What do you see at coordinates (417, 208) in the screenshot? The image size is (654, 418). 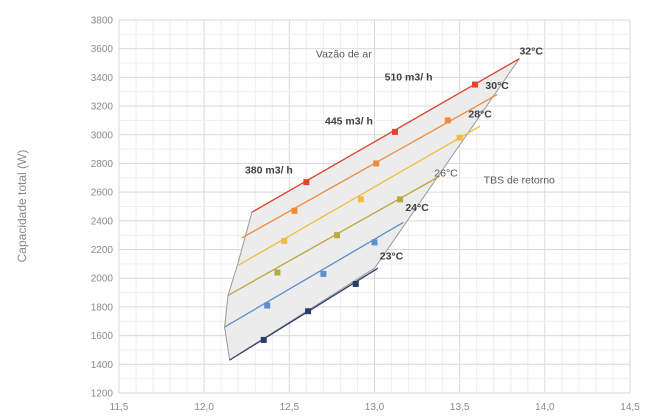 I see `temperature-label: 24°C` at bounding box center [417, 208].